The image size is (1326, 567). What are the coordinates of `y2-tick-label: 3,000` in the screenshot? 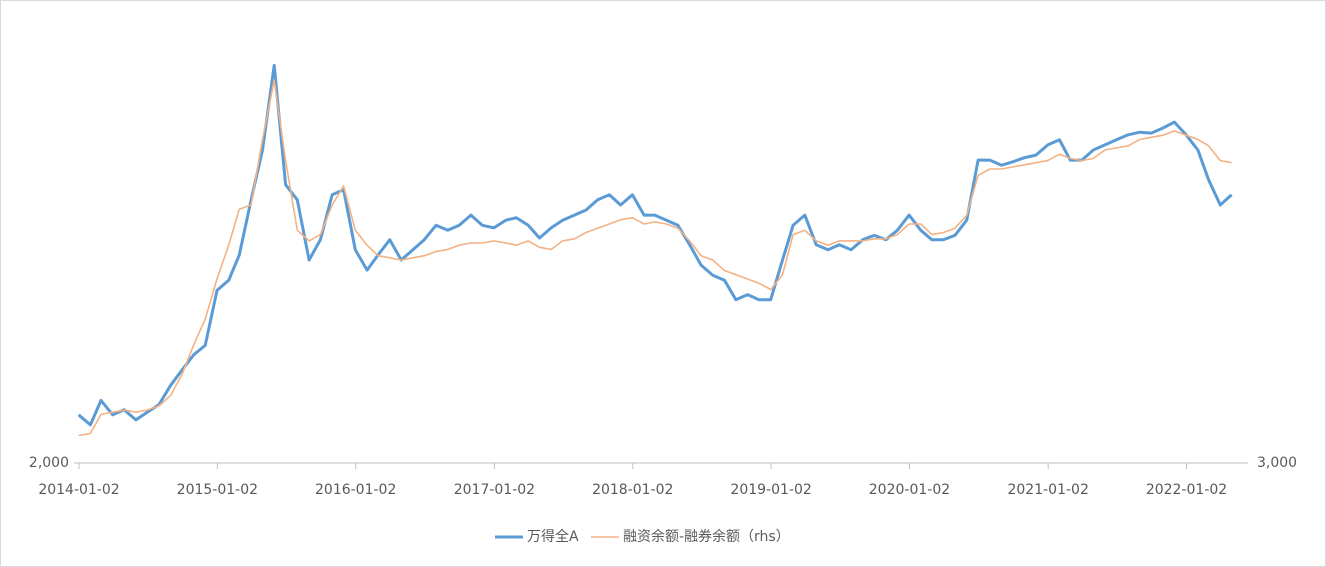 It's located at (1277, 463).